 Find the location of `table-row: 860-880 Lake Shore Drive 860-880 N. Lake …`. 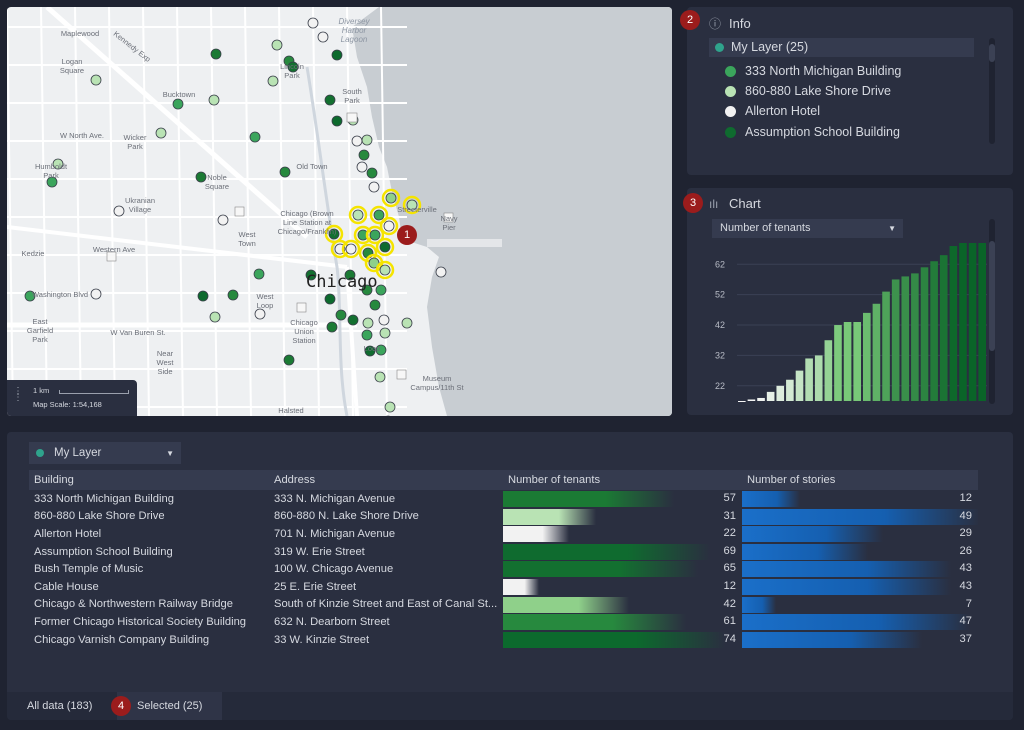

table-row: 860-880 Lake Shore Drive 860-880 N. Lake … is located at coordinates (503, 517).